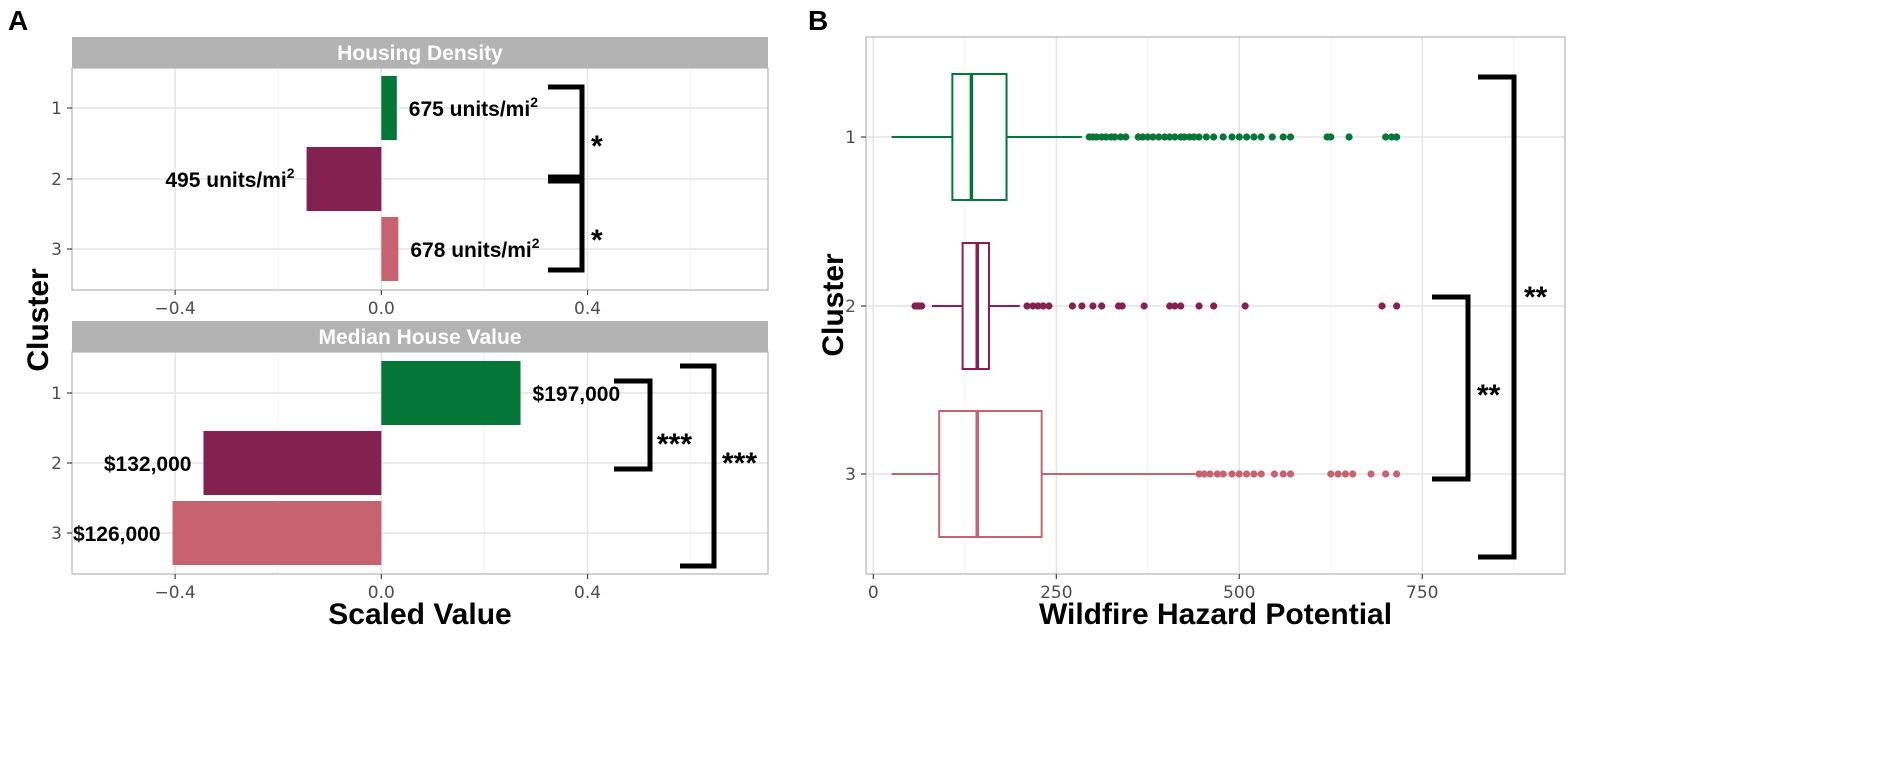 This screenshot has height=766, width=1901. What do you see at coordinates (420, 179) in the screenshot?
I see `gridlines` at bounding box center [420, 179].